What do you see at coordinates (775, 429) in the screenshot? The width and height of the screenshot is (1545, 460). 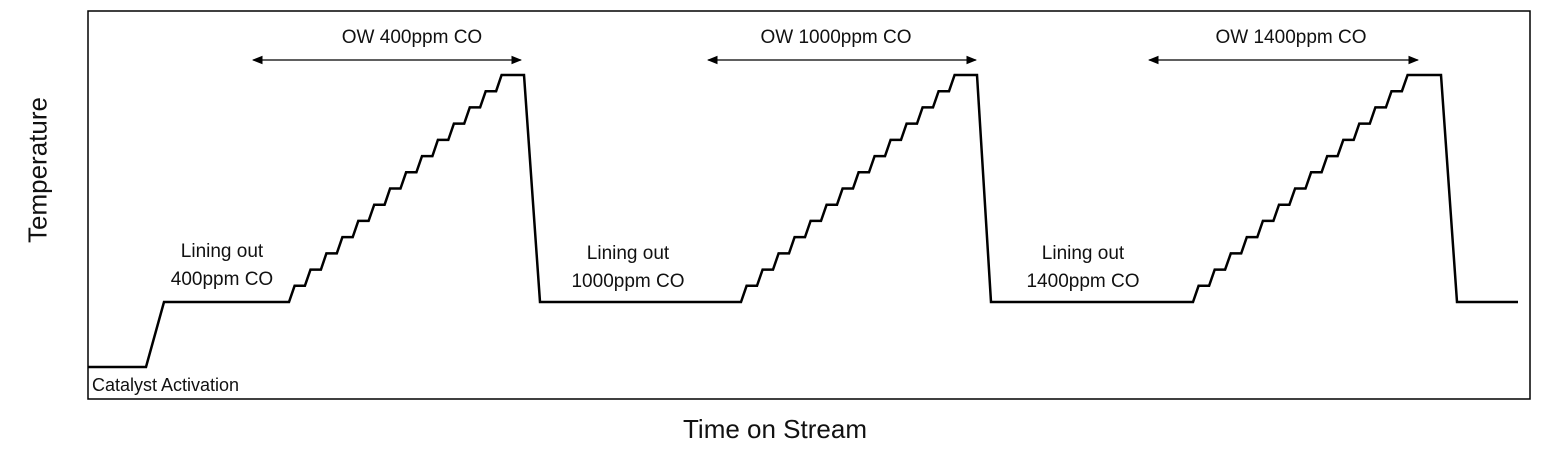 I see `x-axis-label: Time on Stream` at bounding box center [775, 429].